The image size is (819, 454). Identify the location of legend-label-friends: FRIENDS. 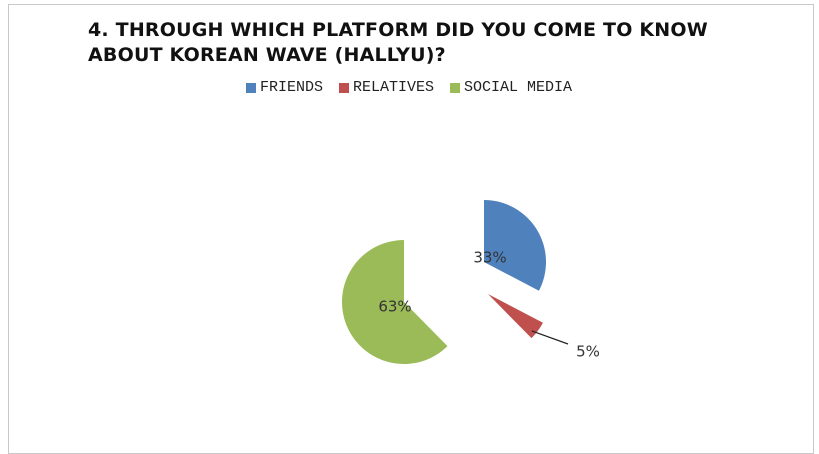
(292, 87).